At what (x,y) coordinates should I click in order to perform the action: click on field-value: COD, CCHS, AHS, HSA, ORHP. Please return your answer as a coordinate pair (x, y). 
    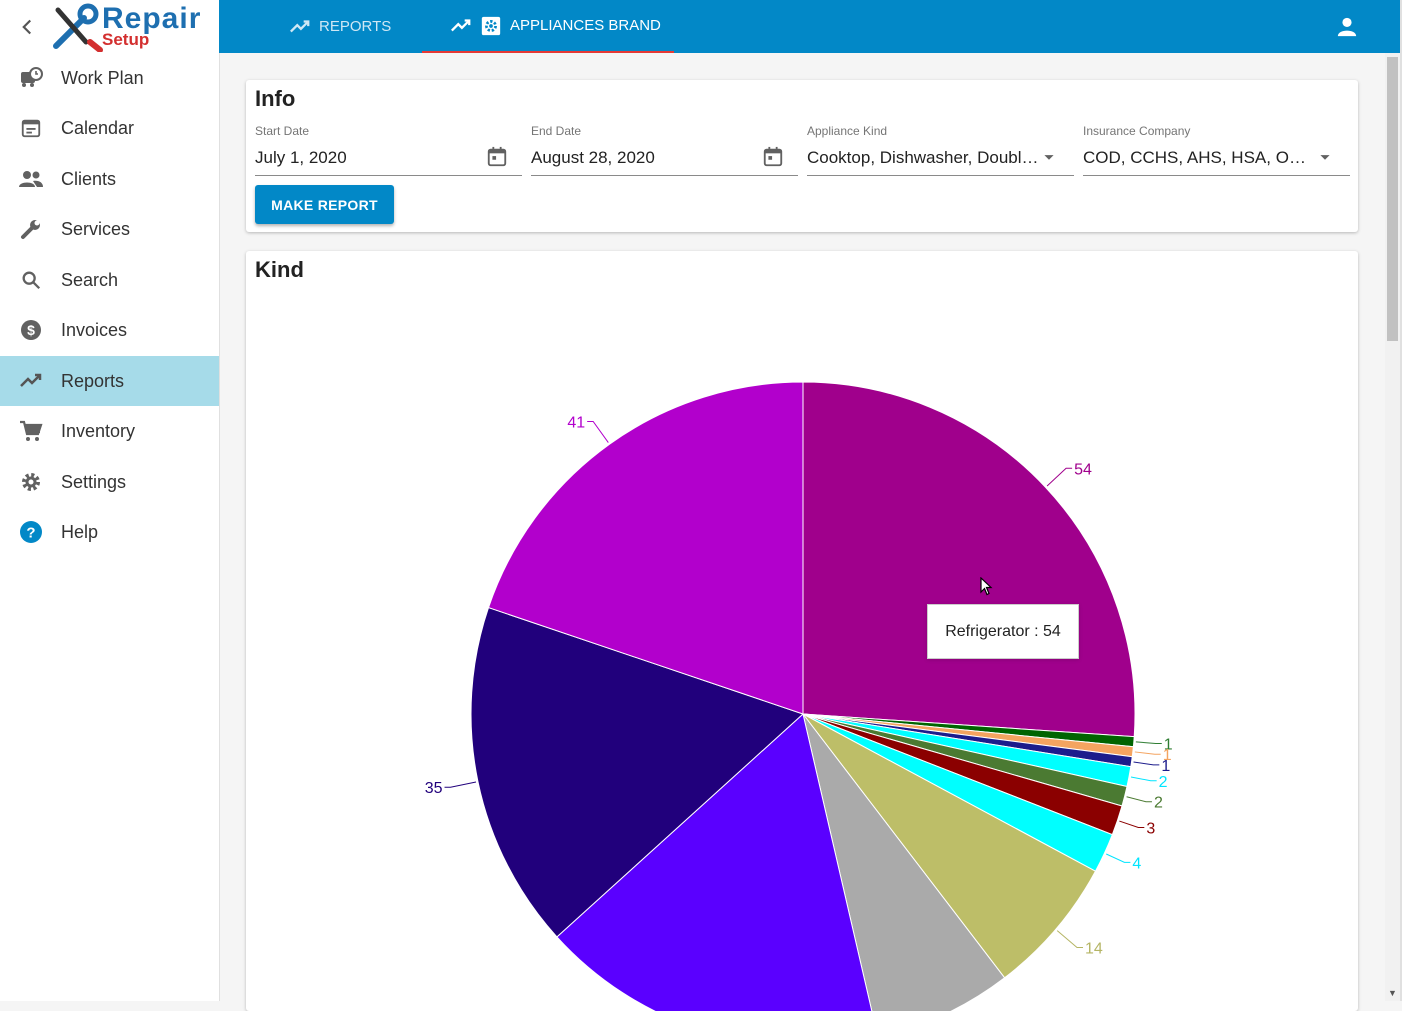
    Looking at the image, I should click on (1199, 157).